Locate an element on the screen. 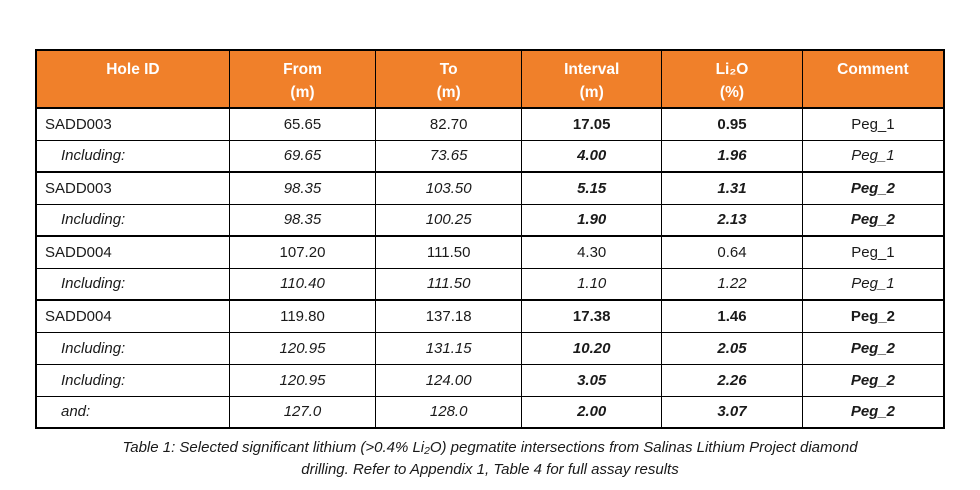 The height and width of the screenshot is (490, 980). table-row: Including: 110.40 111.50 1.10 1.22 Peg_1 is located at coordinates (490, 284).